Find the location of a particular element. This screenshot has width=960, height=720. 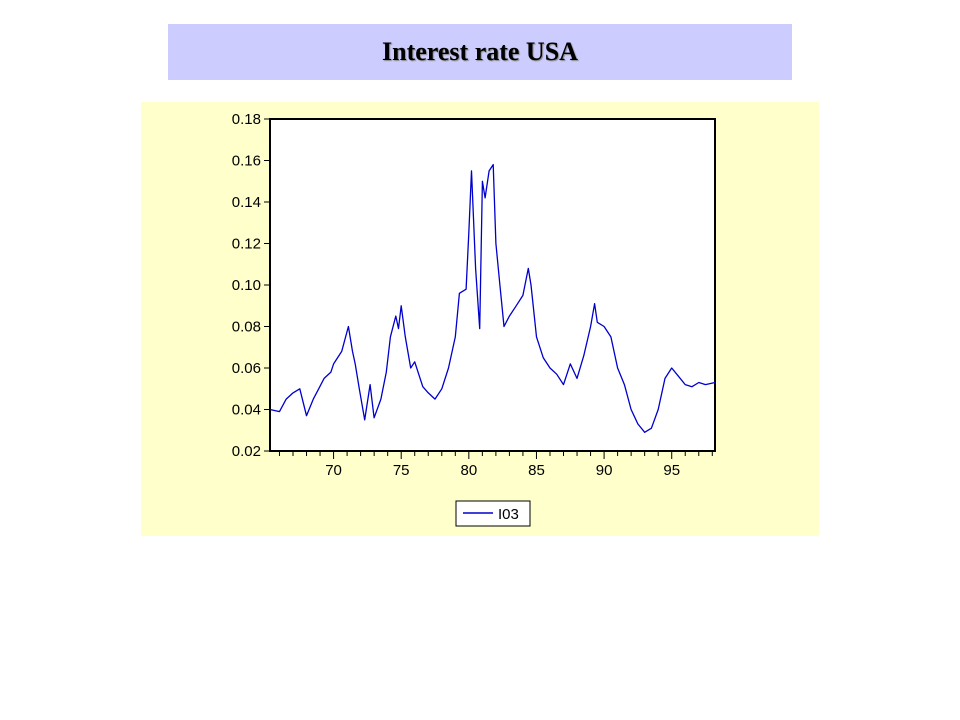

x-tick-label: 90 is located at coordinates (604, 470).